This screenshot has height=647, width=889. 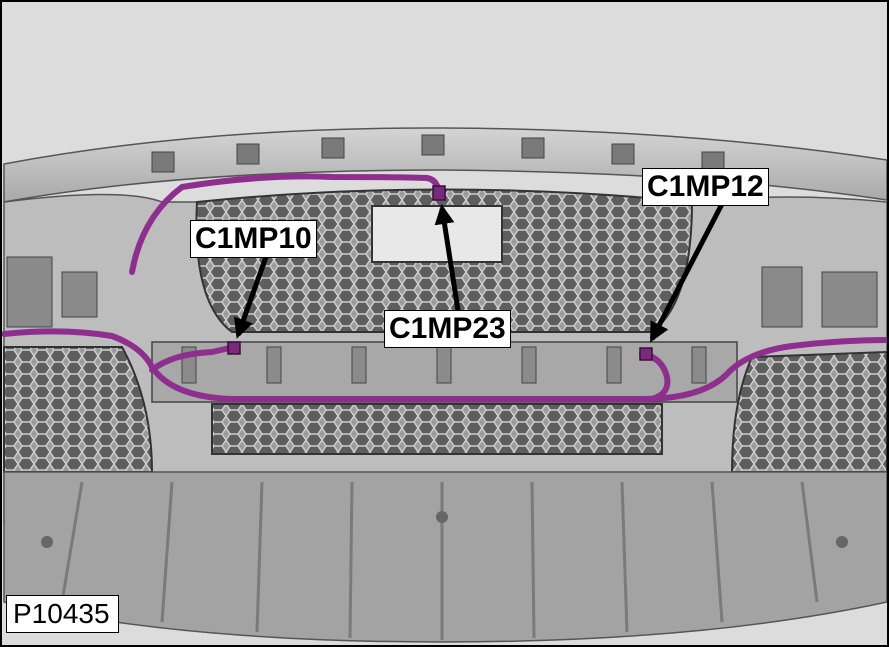 I want to click on callout-c1mp12: C1MP12, so click(x=705, y=187).